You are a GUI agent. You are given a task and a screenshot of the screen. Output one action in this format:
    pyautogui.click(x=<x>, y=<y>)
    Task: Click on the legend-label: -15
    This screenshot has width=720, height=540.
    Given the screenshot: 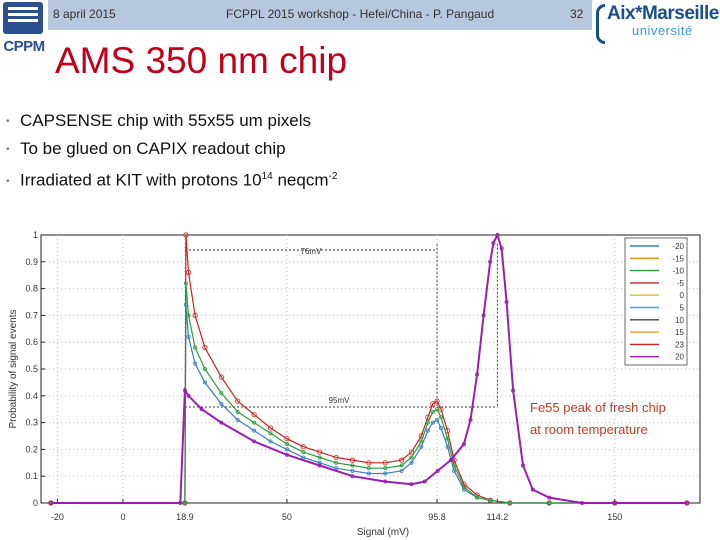 What is the action you would take?
    pyautogui.click(x=678, y=258)
    